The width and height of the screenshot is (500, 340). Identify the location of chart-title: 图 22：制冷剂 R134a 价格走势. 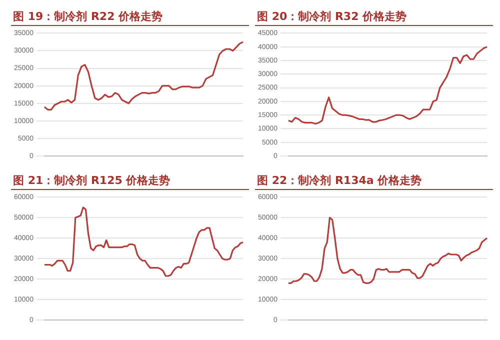
(374, 181).